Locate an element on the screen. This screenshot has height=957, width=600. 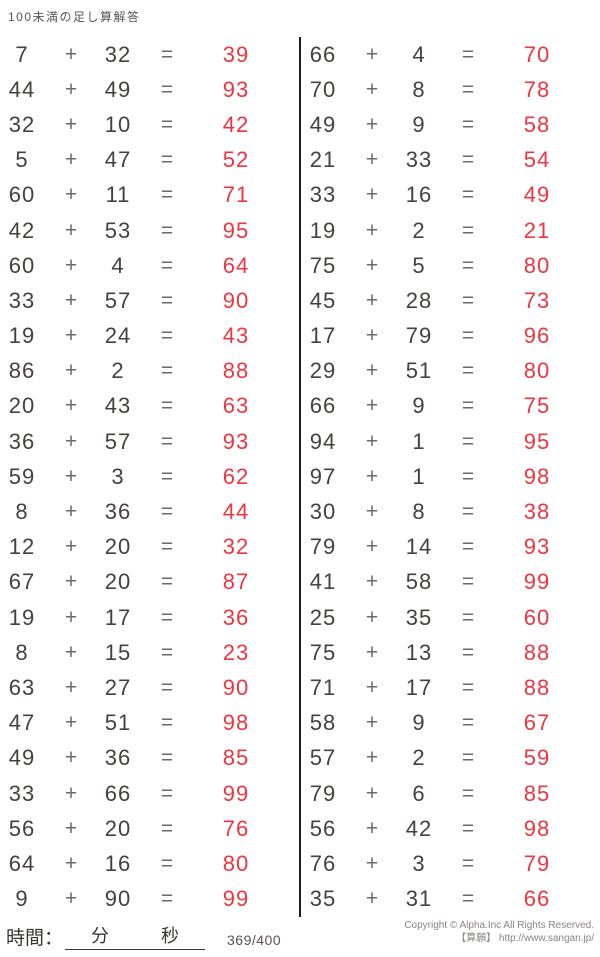
answer: 66 is located at coordinates (537, 899).